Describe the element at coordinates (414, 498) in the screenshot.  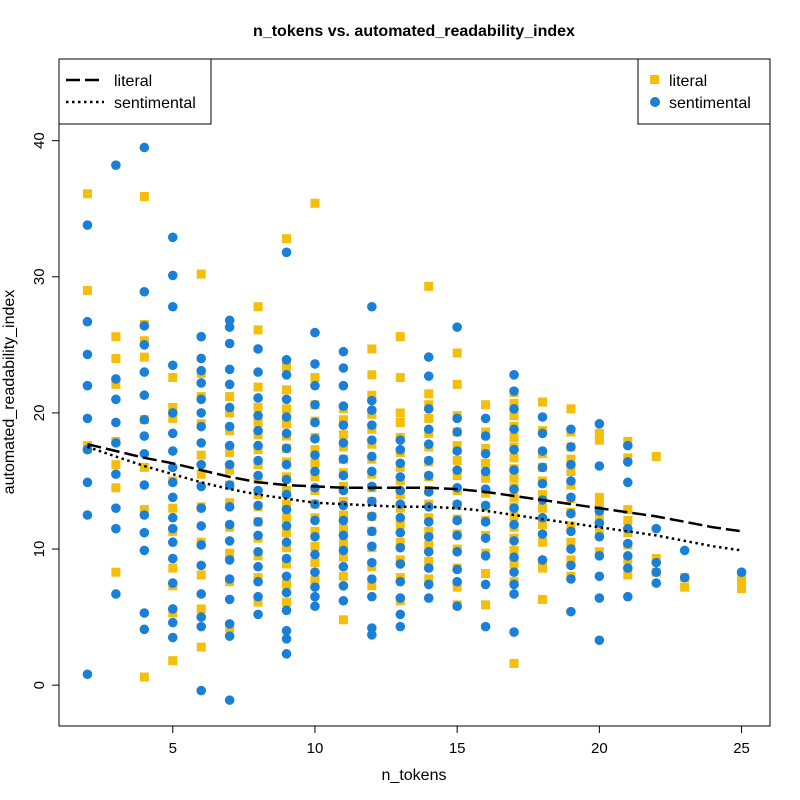
I see `sentimental-trend-line` at that location.